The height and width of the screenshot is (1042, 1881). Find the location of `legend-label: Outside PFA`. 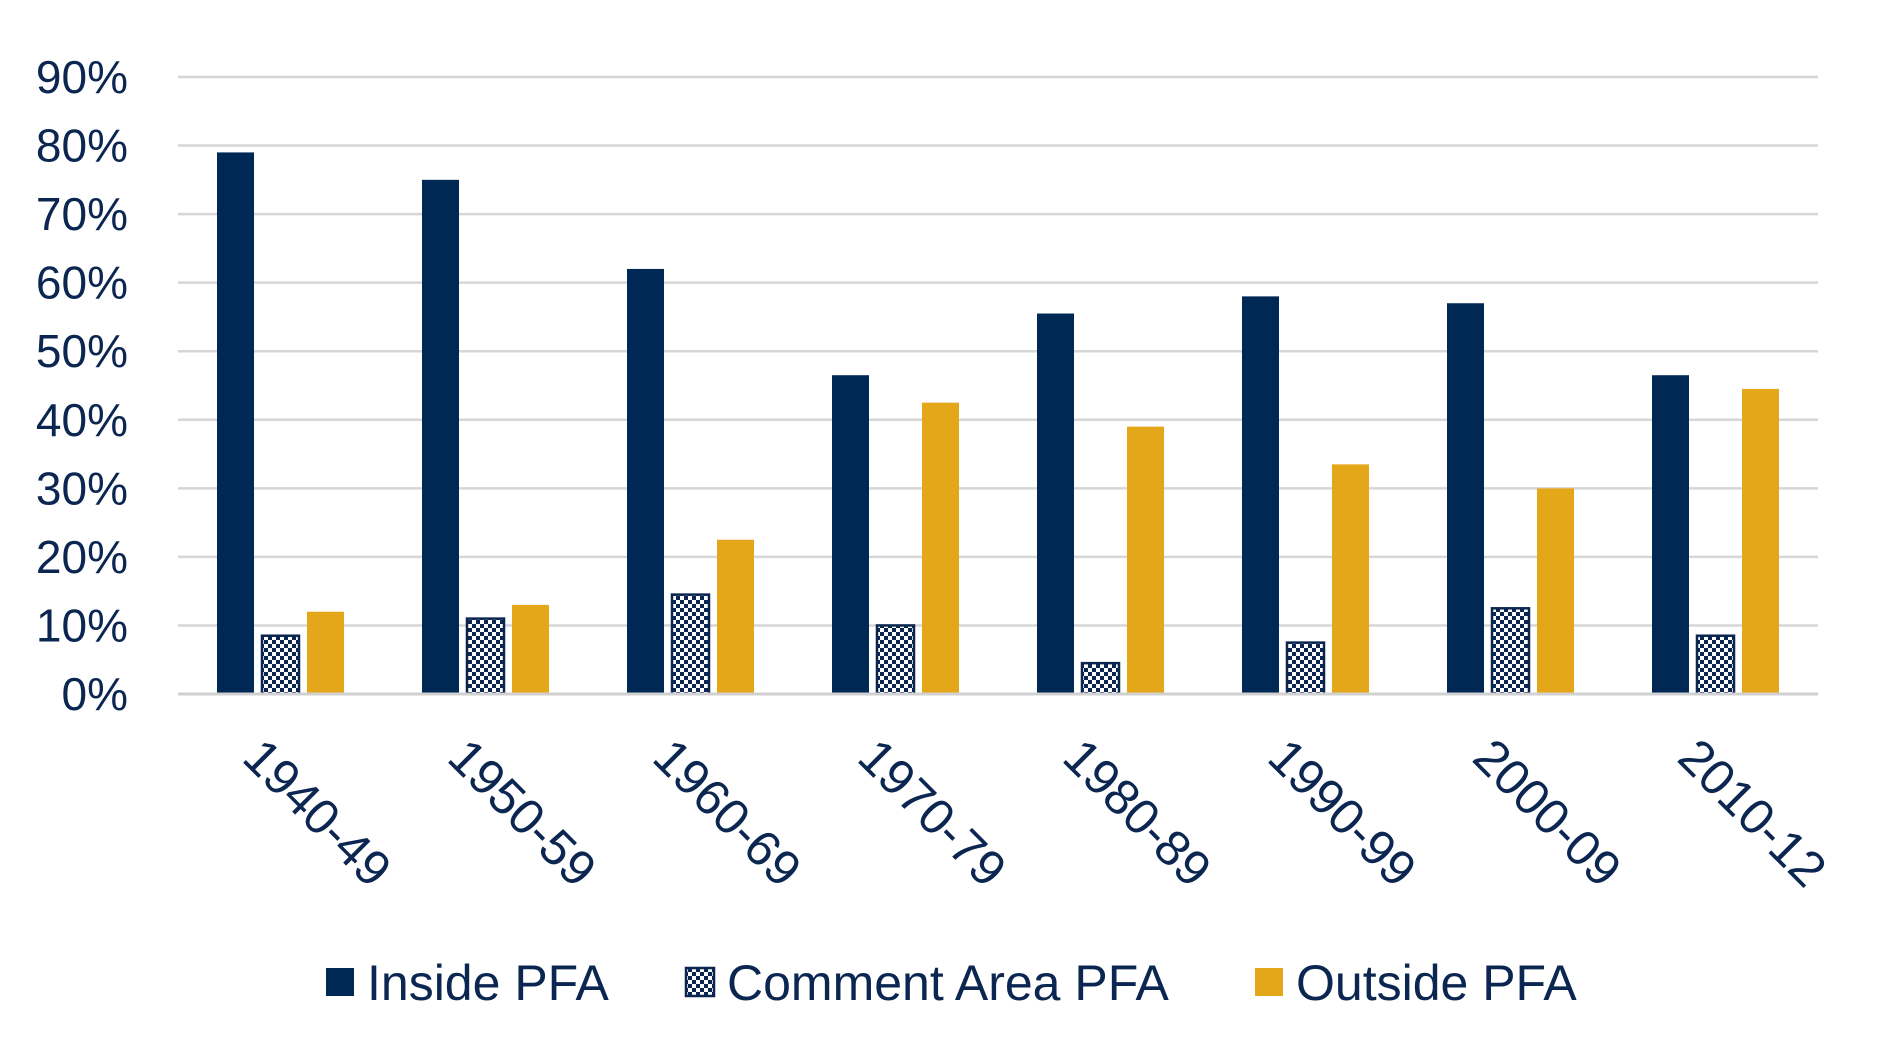

legend-label: Outside PFA is located at coordinates (1436, 983).